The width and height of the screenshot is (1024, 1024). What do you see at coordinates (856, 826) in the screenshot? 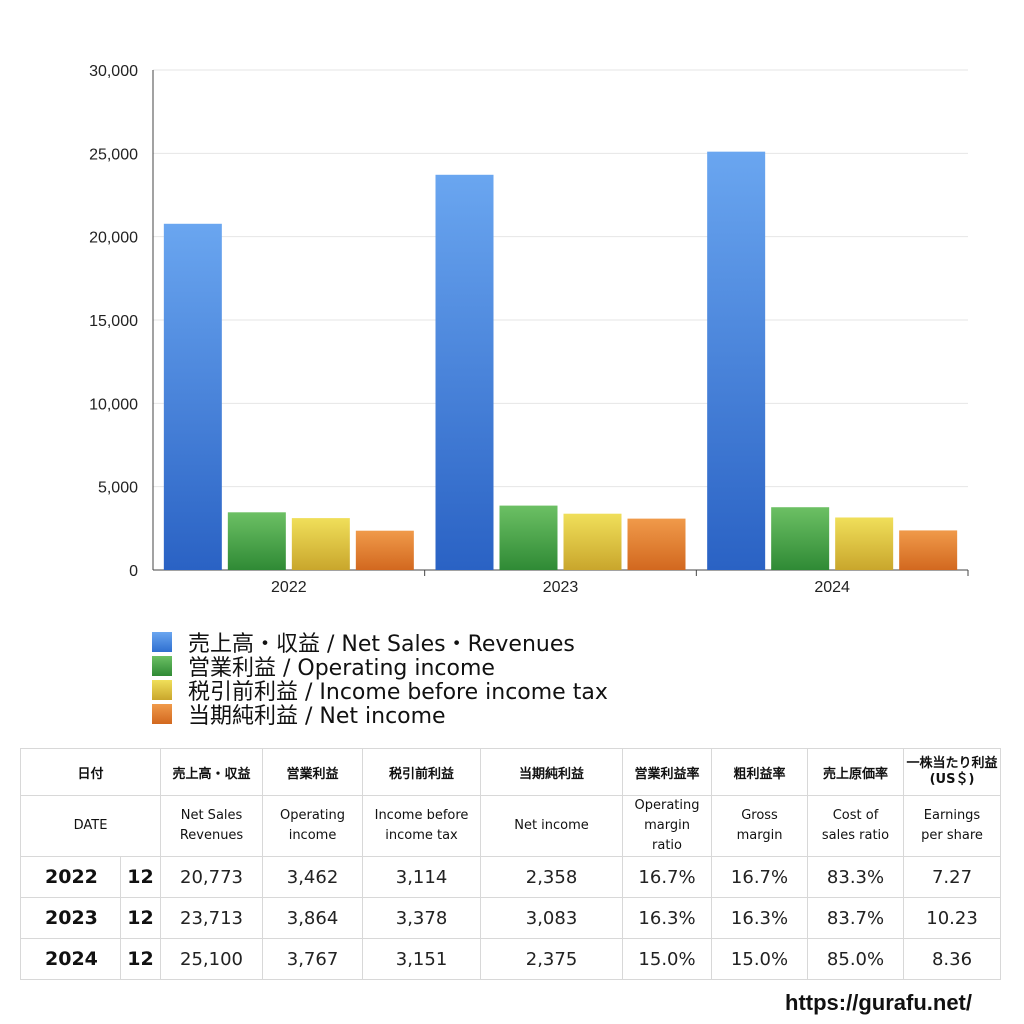
I see `header-cost-ratio-en: Cost of sales ratio` at bounding box center [856, 826].